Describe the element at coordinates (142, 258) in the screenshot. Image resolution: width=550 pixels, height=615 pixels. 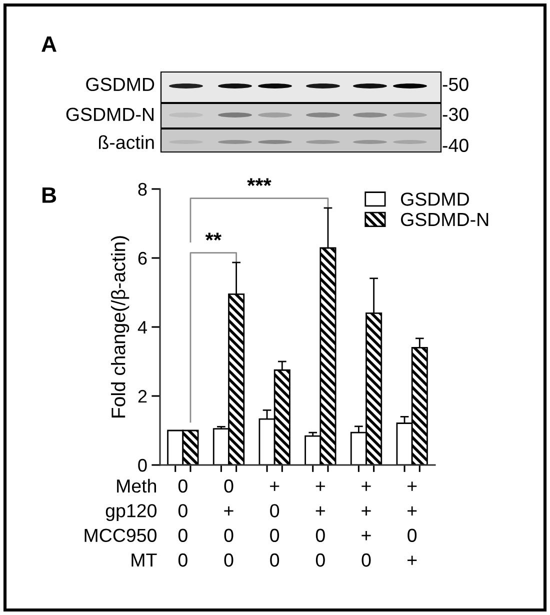
I see `y-tick-label: 6` at that location.